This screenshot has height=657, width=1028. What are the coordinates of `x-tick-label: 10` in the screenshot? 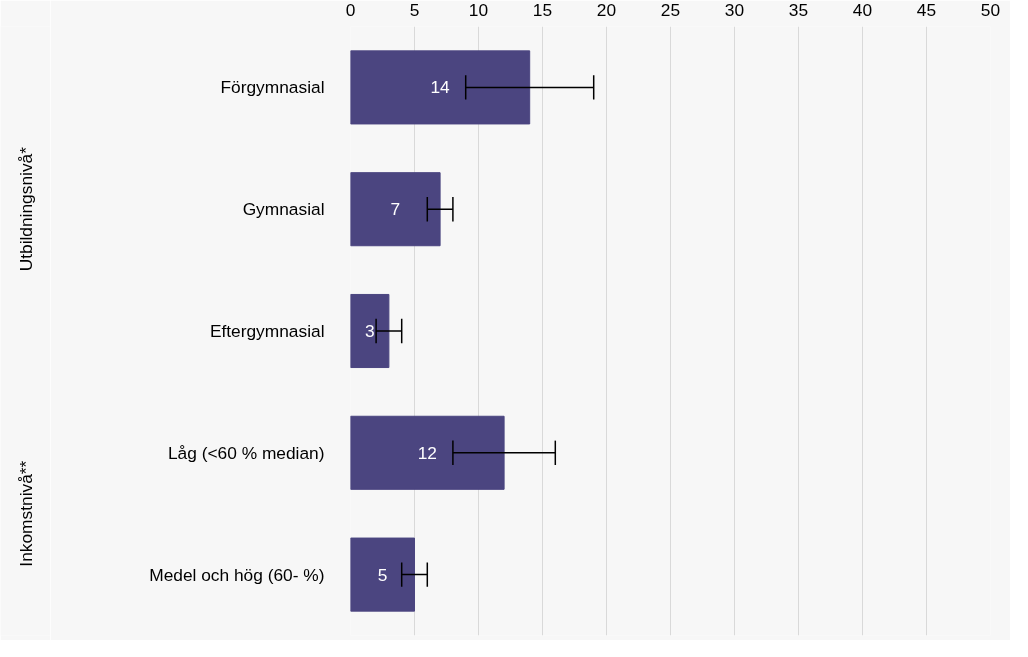 It's located at (478, 10).